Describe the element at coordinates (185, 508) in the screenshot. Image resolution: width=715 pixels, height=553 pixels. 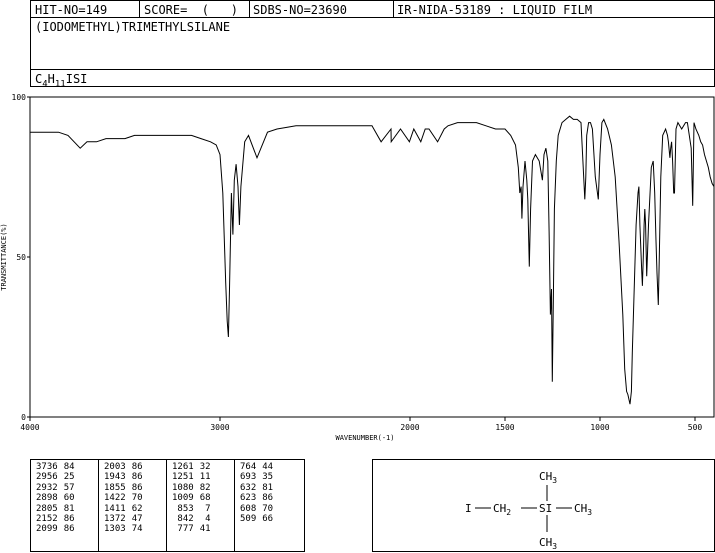
I see `peak-wavenumber: 853` at that location.